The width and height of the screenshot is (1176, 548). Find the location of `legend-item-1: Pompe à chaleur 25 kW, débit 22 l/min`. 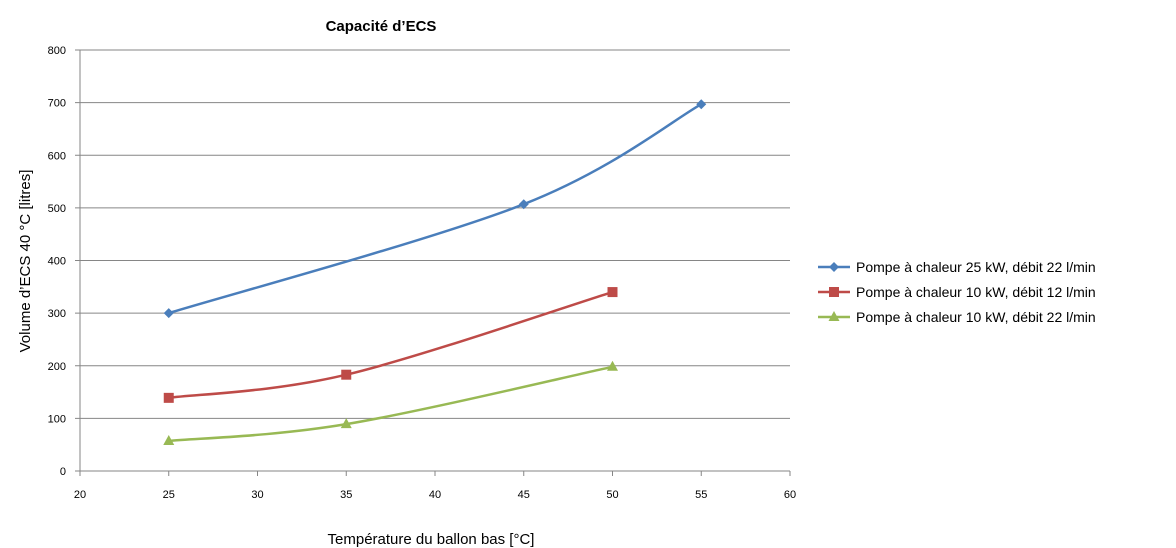

legend-item-1: Pompe à chaleur 25 kW, débit 22 l/min is located at coordinates (957, 267).